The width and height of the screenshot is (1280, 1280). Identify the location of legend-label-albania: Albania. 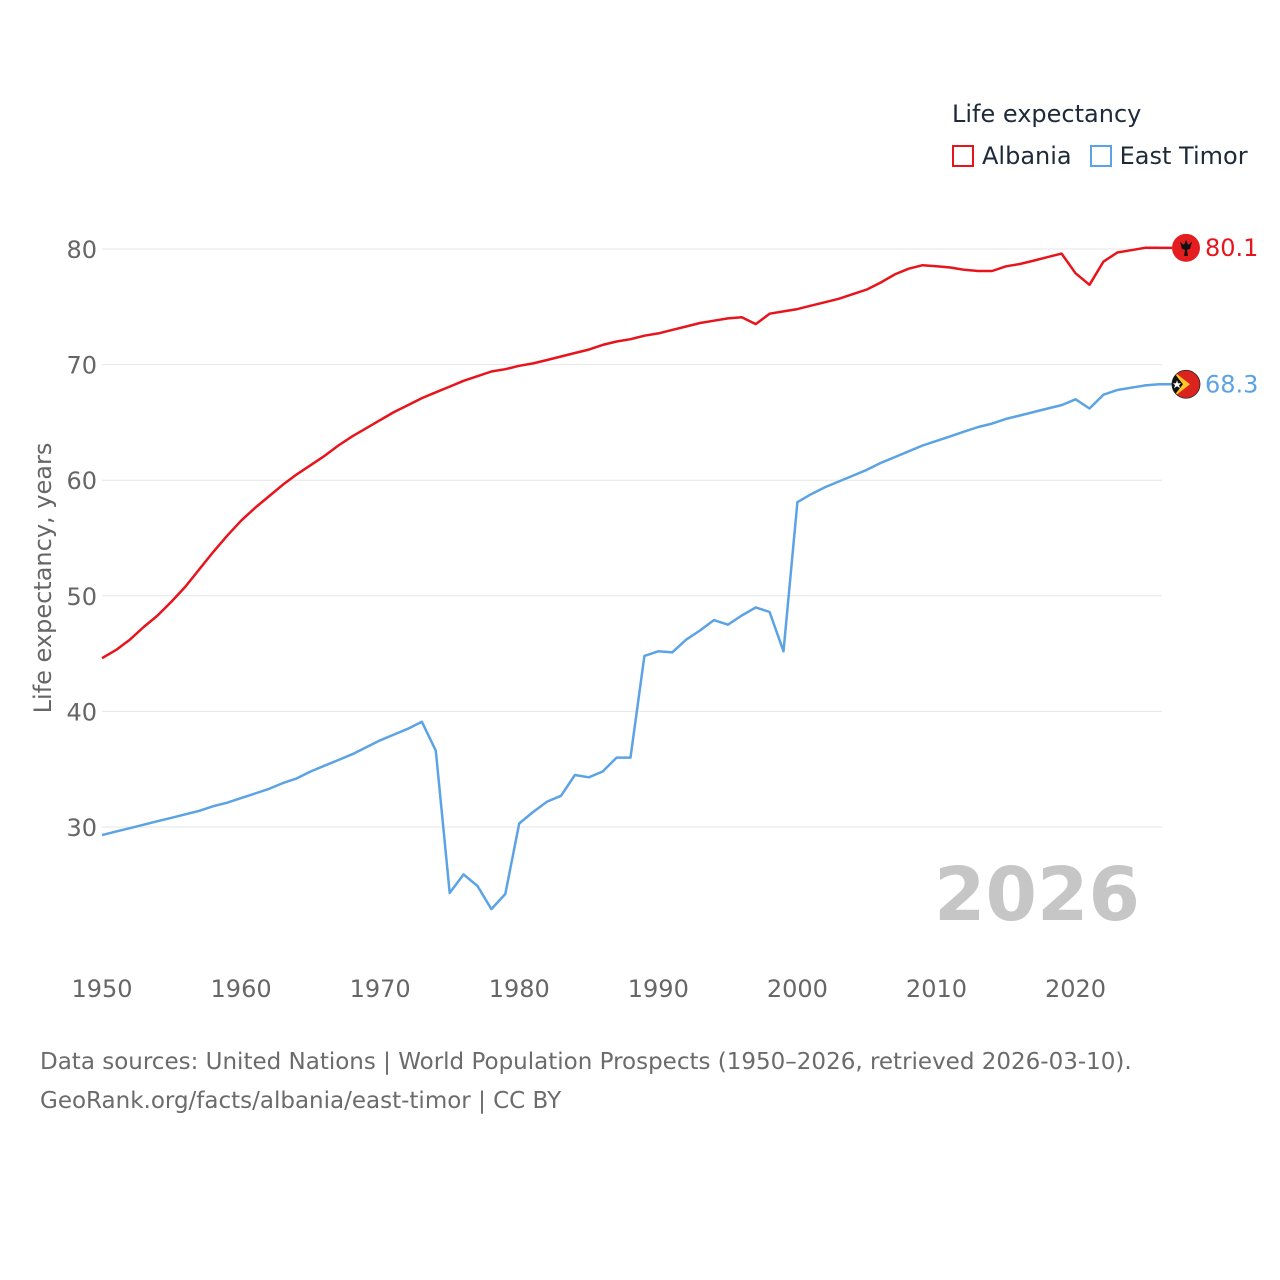
(1027, 156).